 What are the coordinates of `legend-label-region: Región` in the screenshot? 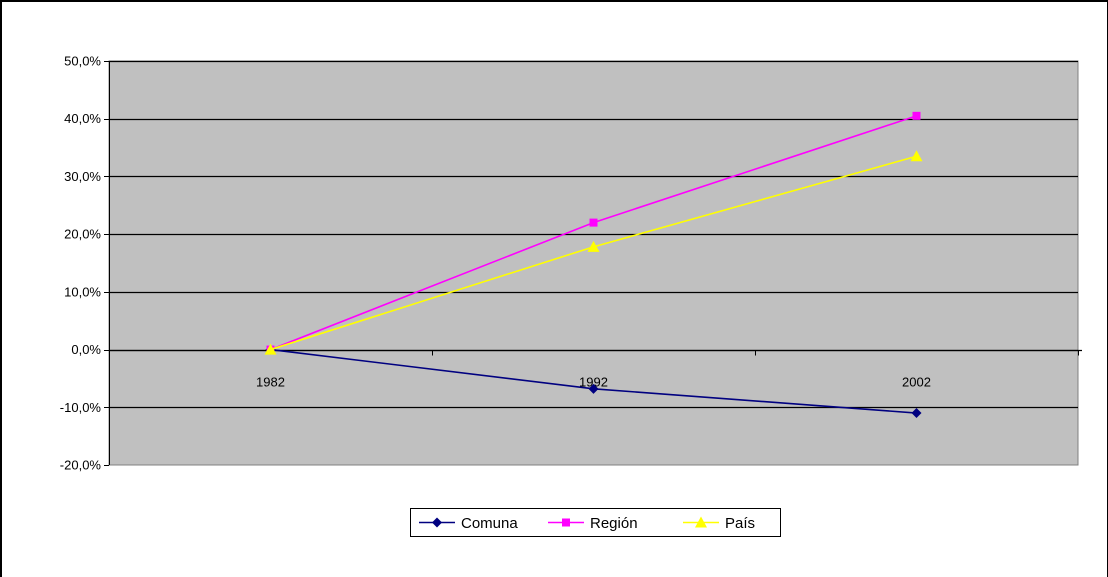 It's located at (614, 523).